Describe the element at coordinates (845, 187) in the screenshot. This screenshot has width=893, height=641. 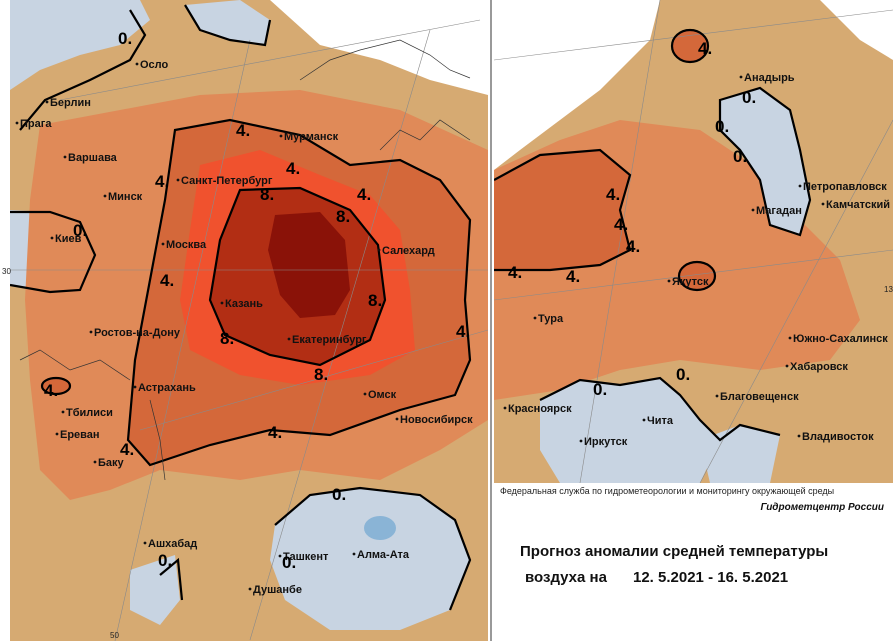
I see `city-label-petropavlovsk: Петропавловск` at that location.